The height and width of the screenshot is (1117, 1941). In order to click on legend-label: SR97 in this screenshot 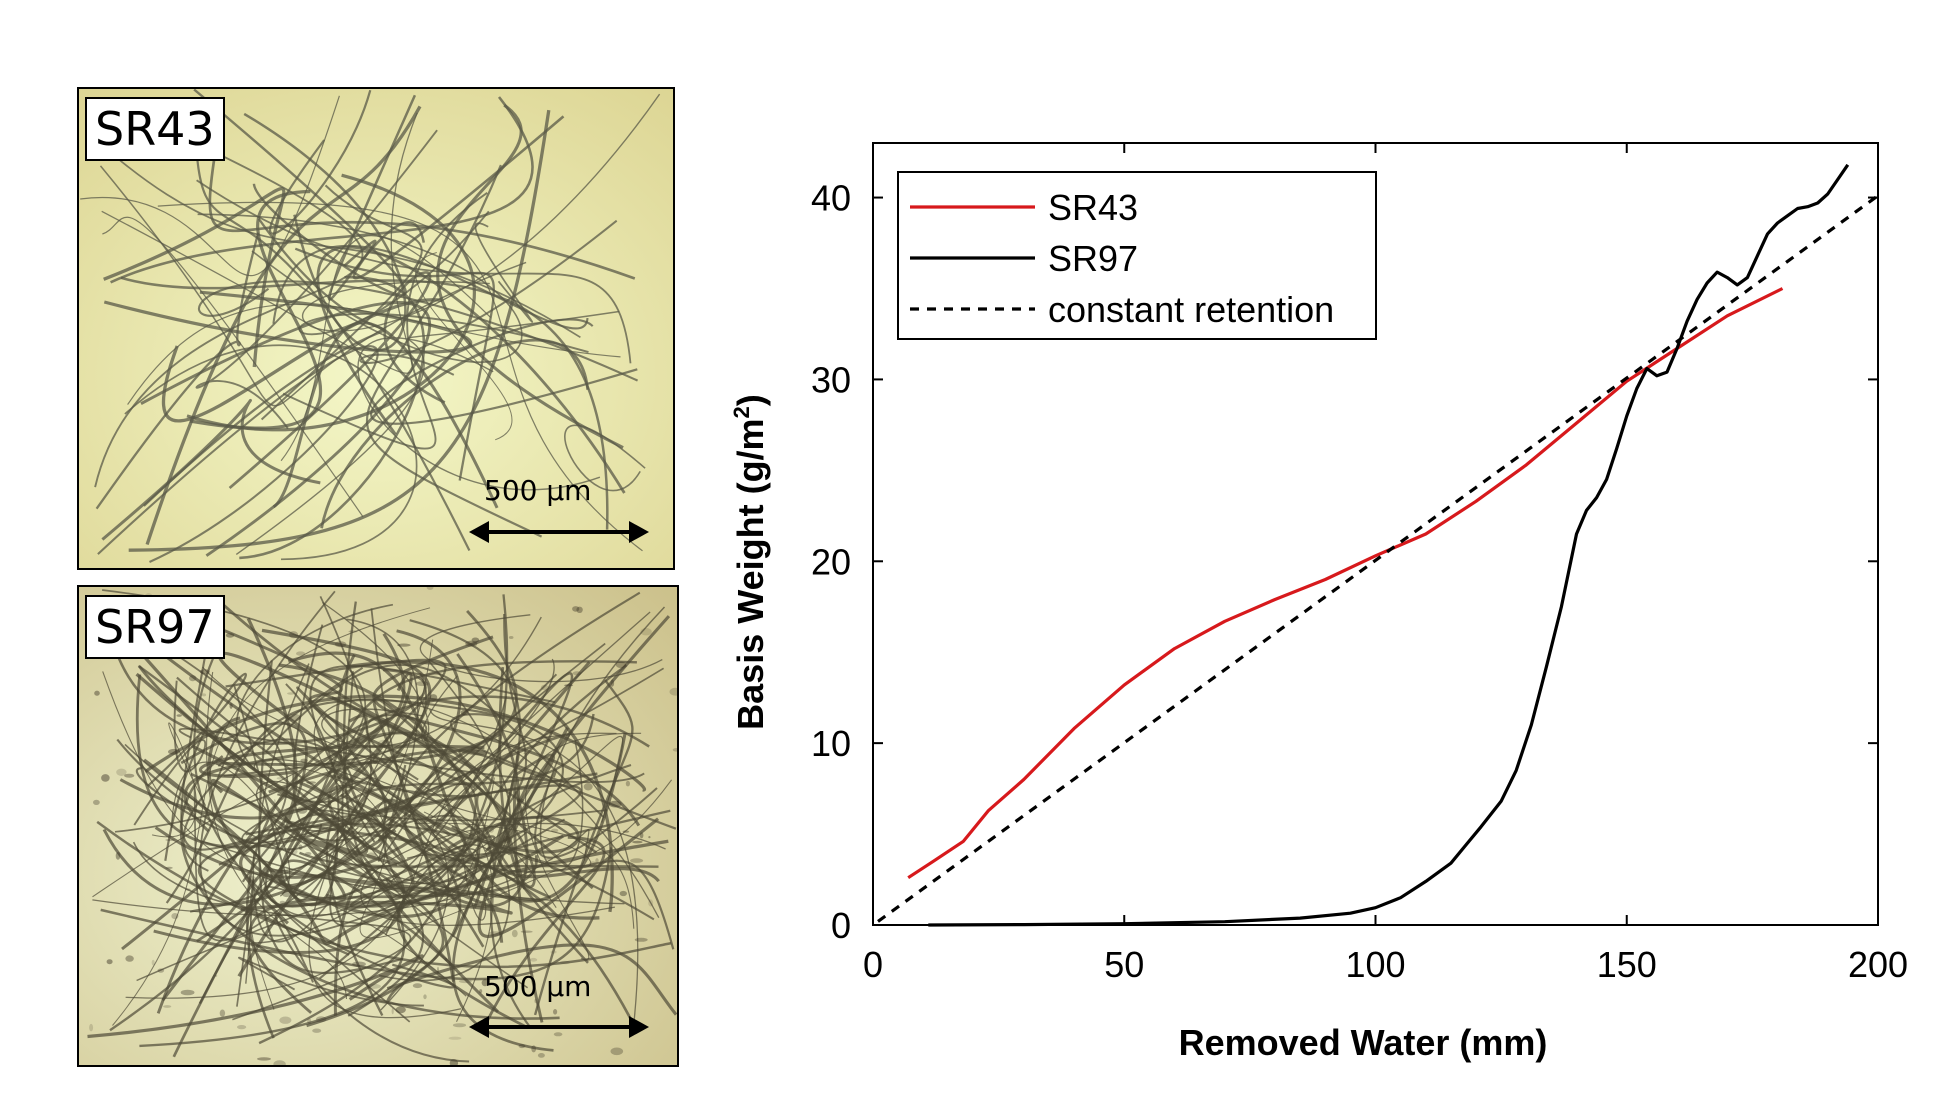, I will do `click(1093, 258)`.